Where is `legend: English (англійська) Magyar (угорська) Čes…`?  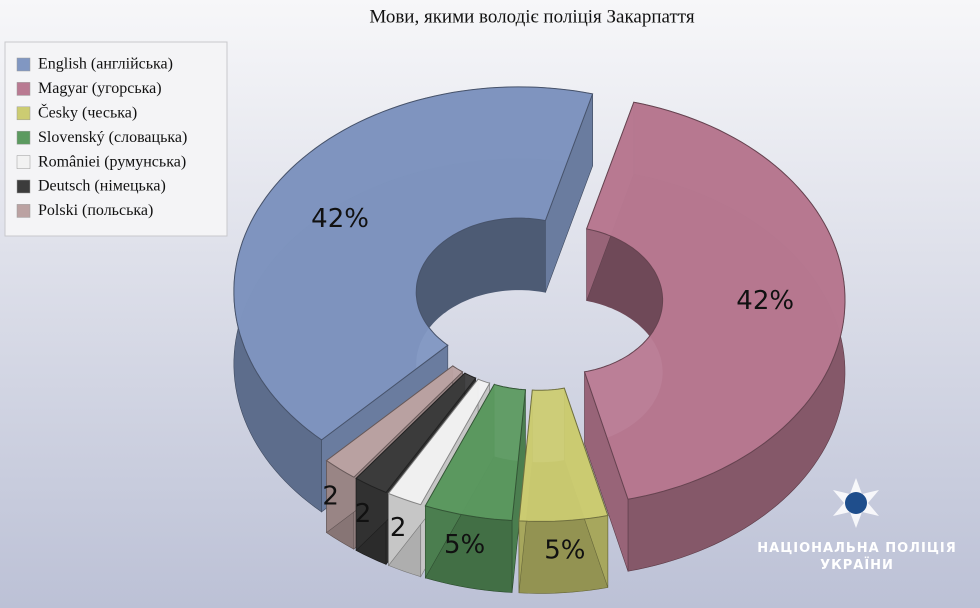
legend: English (англійська) Magyar (угорська) Čes… is located at coordinates (101, 137).